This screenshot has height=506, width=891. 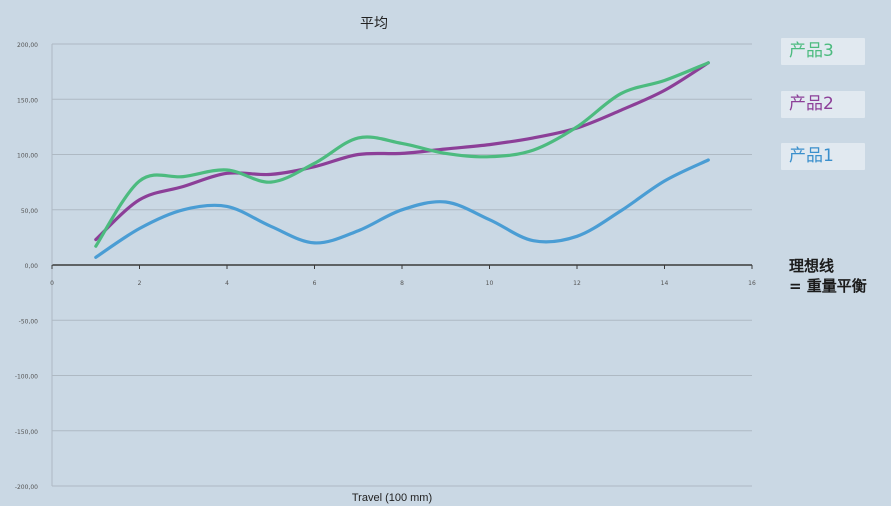 I want to click on ideal-line-definition: = 重量平衡, so click(x=828, y=286).